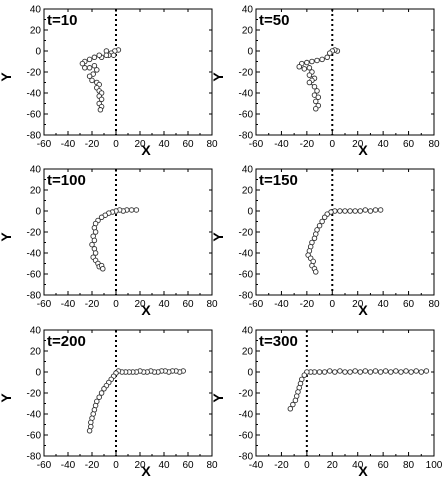 This screenshot has width=447, height=477. I want to click on panel-title: t=200, so click(66, 341).